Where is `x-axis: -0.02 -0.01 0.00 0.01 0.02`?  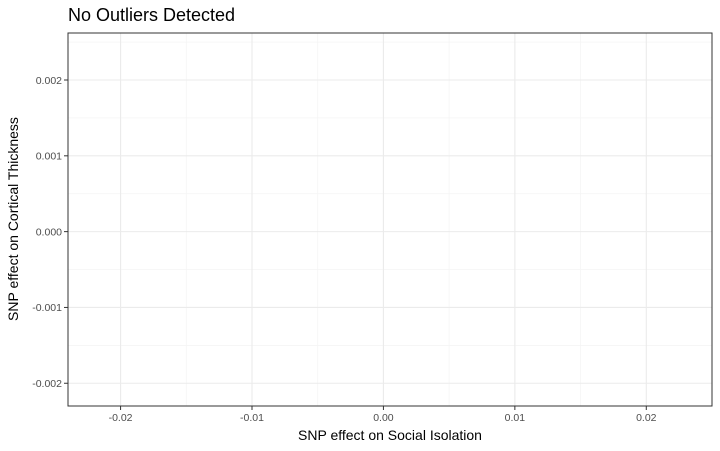
x-axis: -0.02 -0.01 0.00 0.01 0.02 is located at coordinates (383, 415).